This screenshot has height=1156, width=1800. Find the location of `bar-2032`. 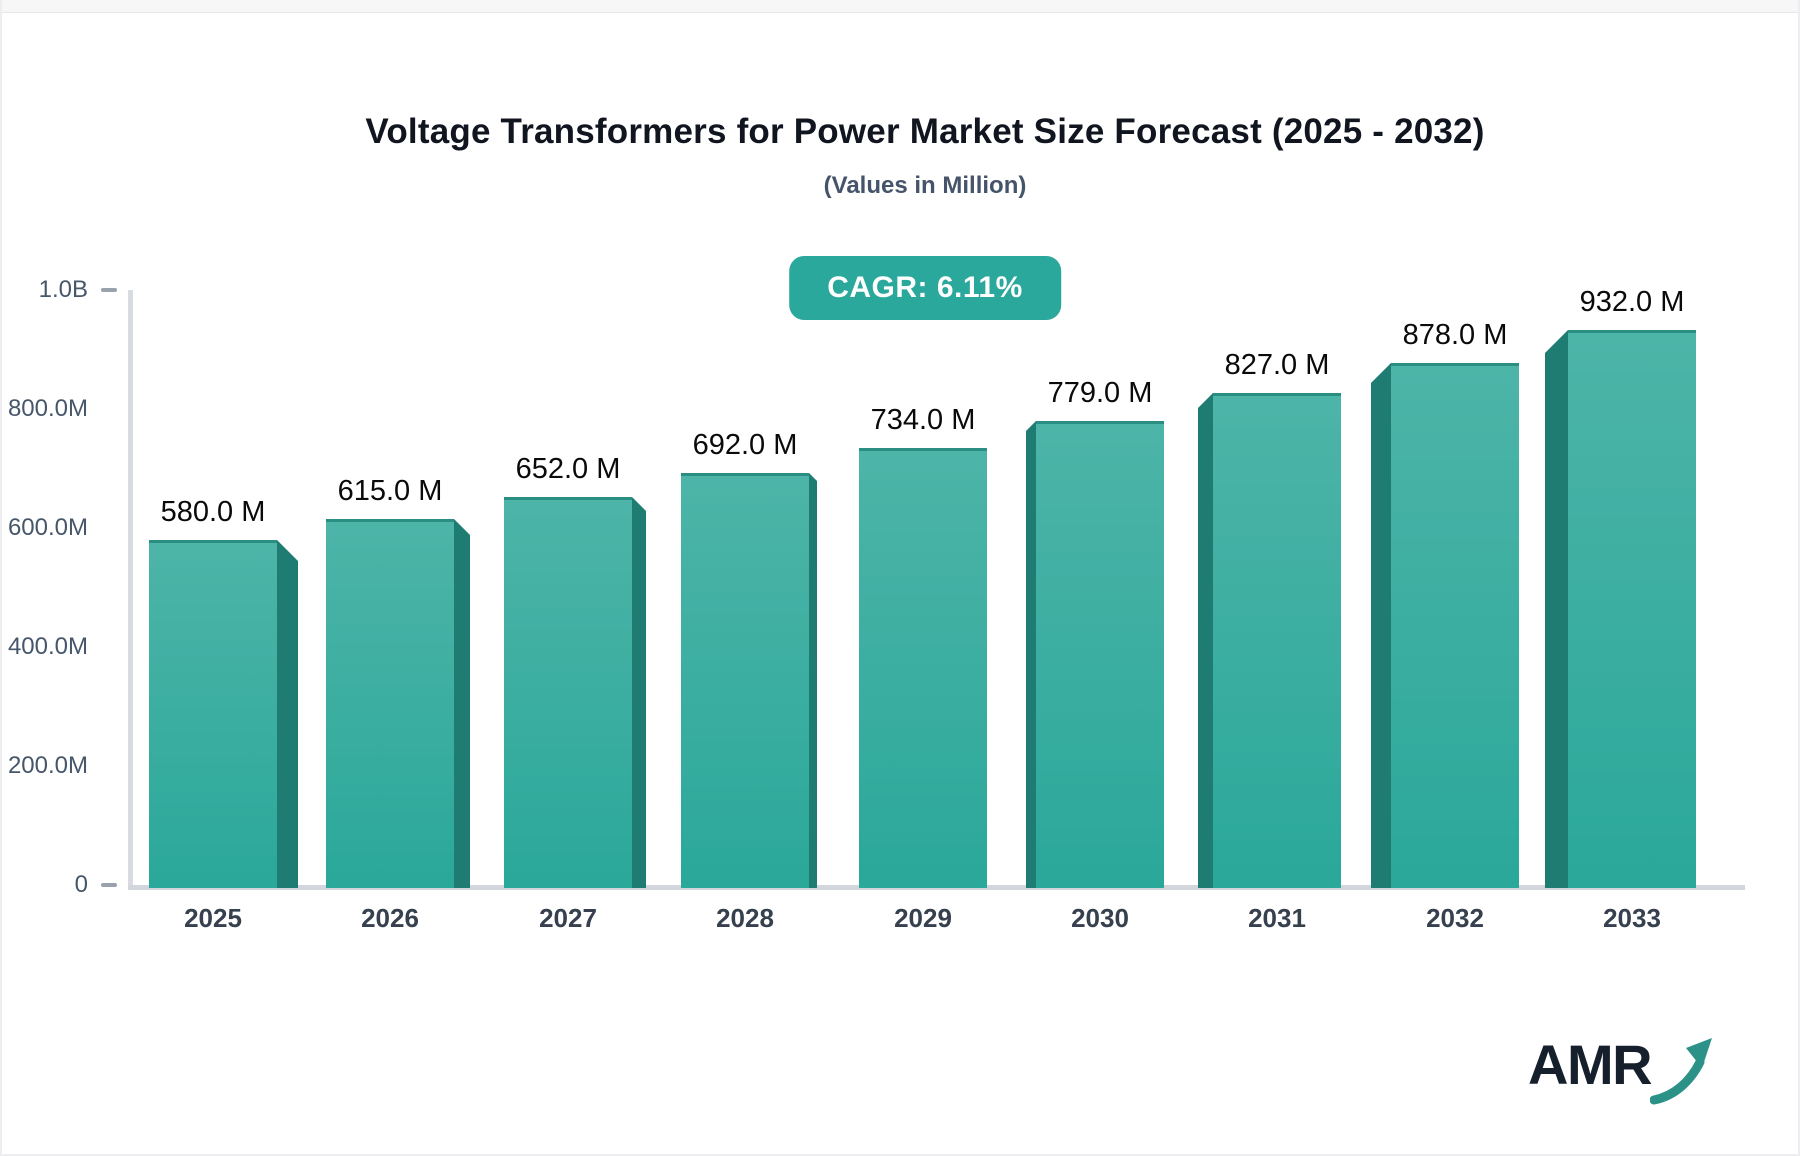

bar-2032 is located at coordinates (1455, 625).